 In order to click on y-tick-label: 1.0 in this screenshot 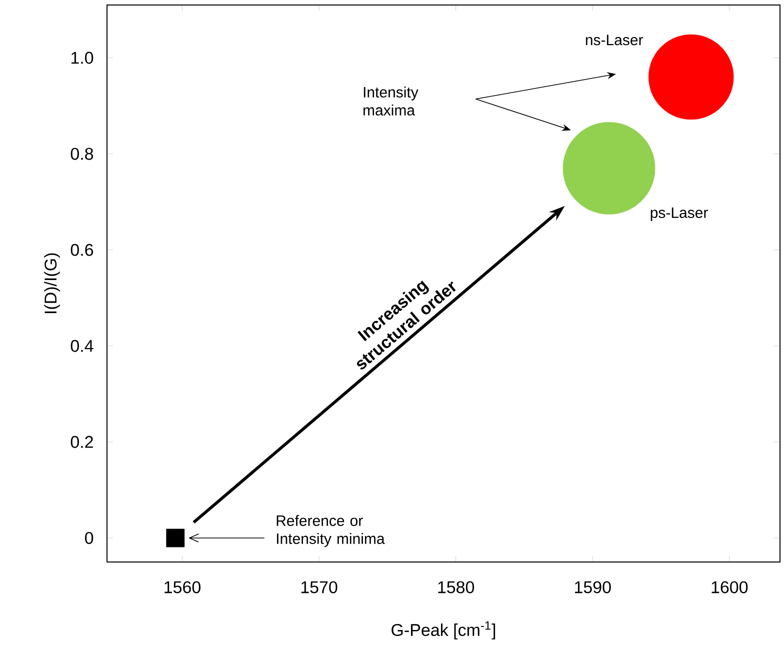, I will do `click(82, 58)`.